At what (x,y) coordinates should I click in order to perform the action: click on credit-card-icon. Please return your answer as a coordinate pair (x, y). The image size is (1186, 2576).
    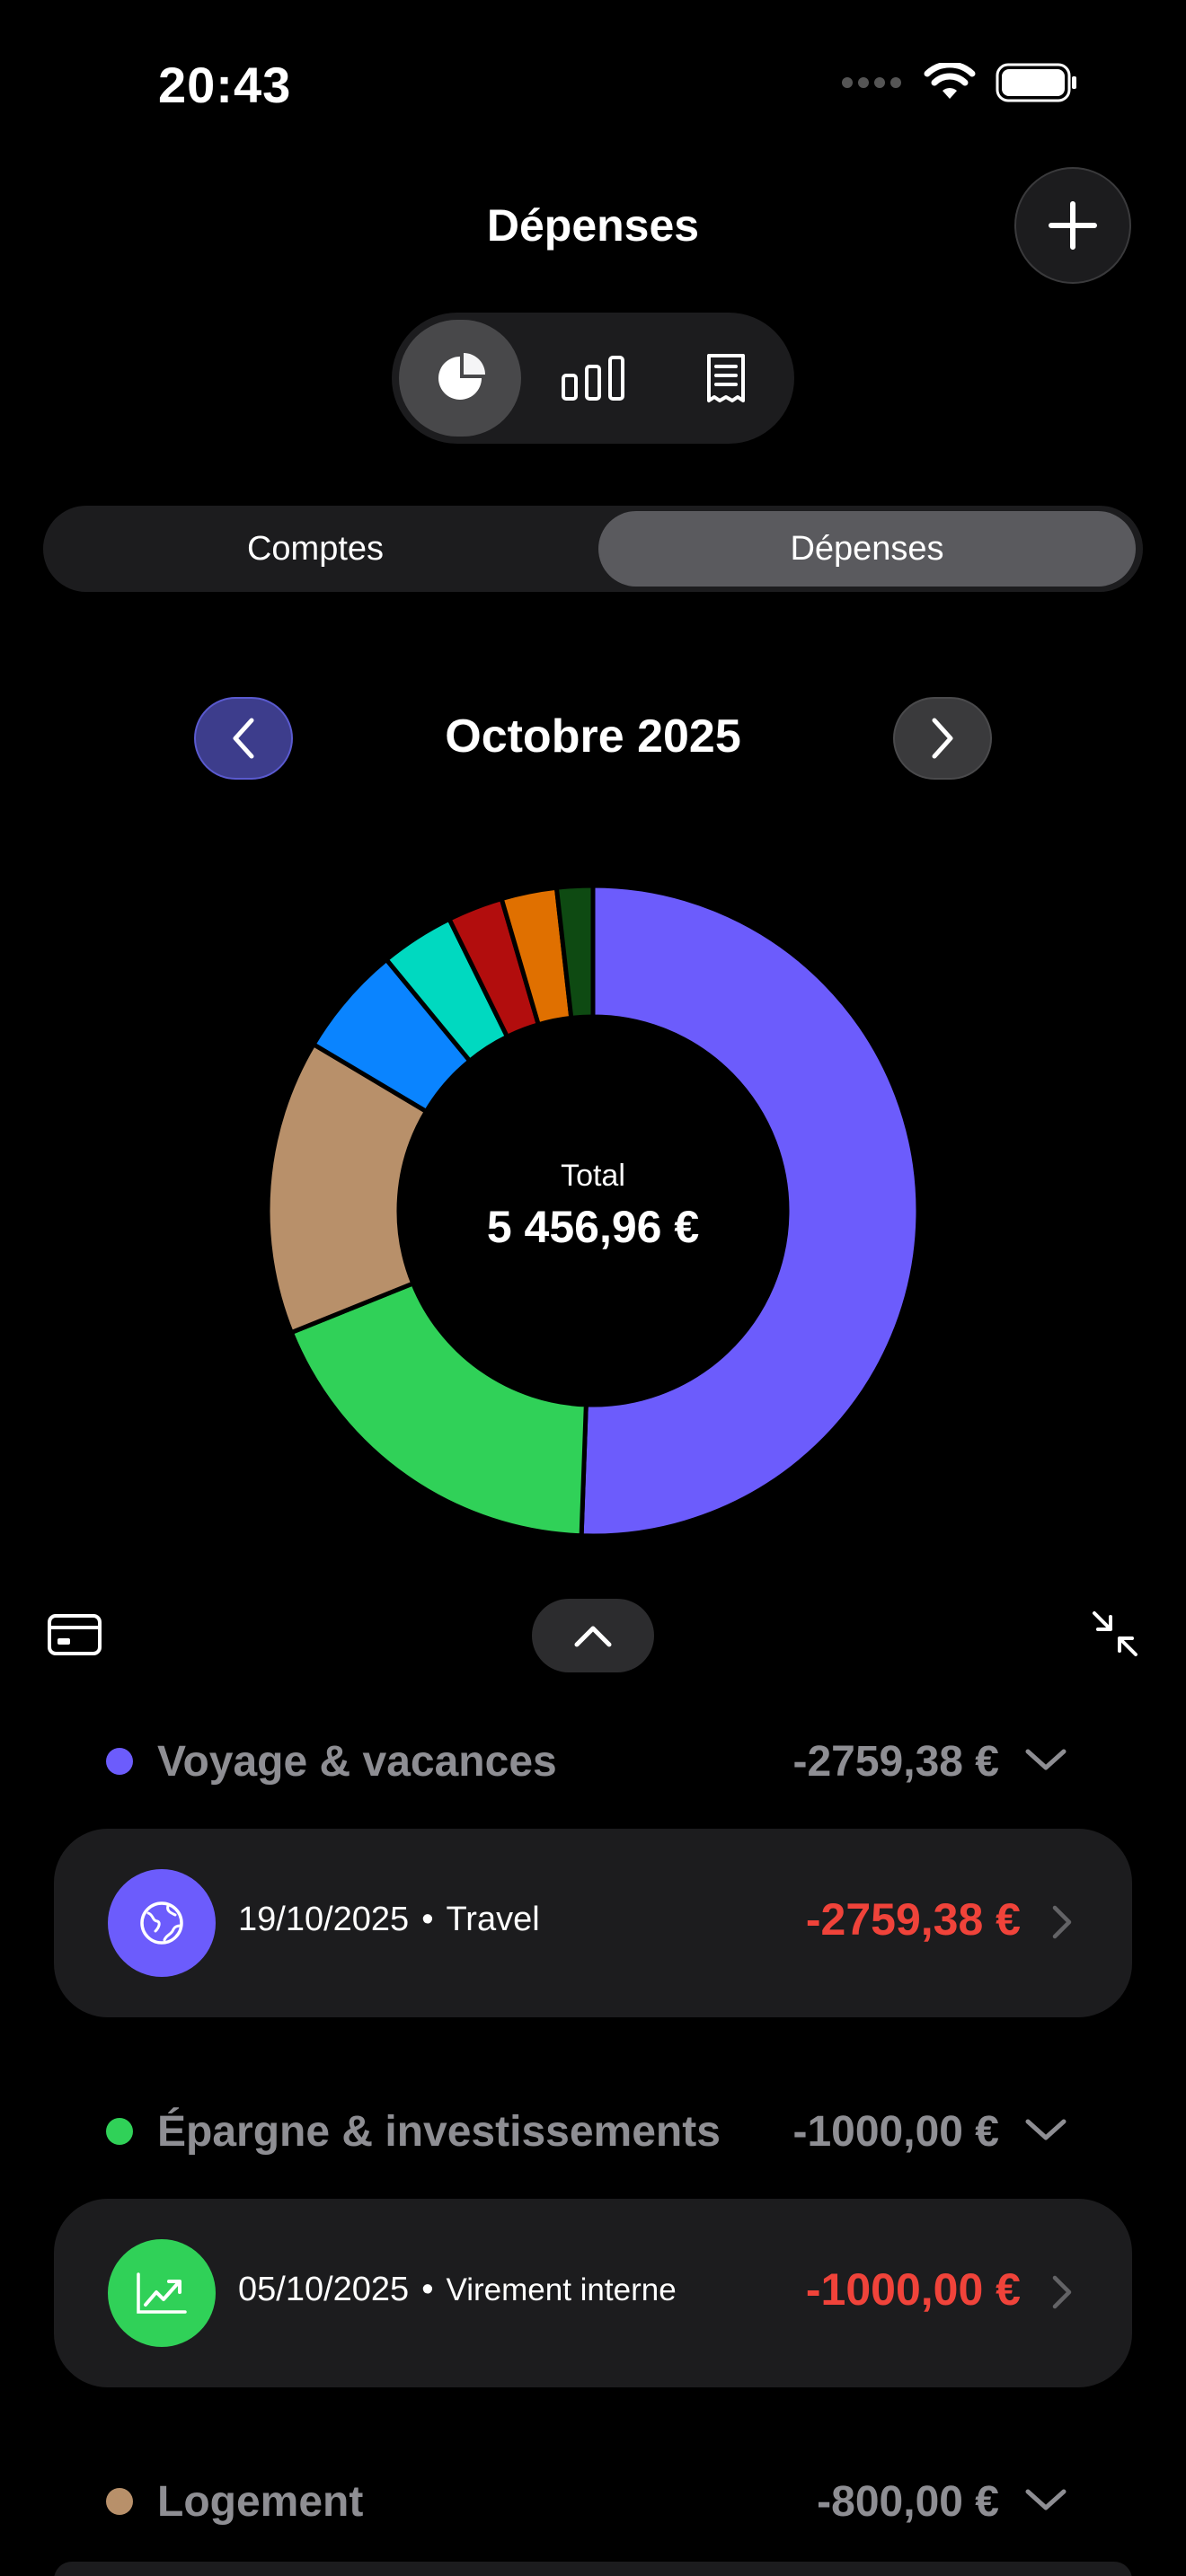
    Looking at the image, I should click on (74, 1634).